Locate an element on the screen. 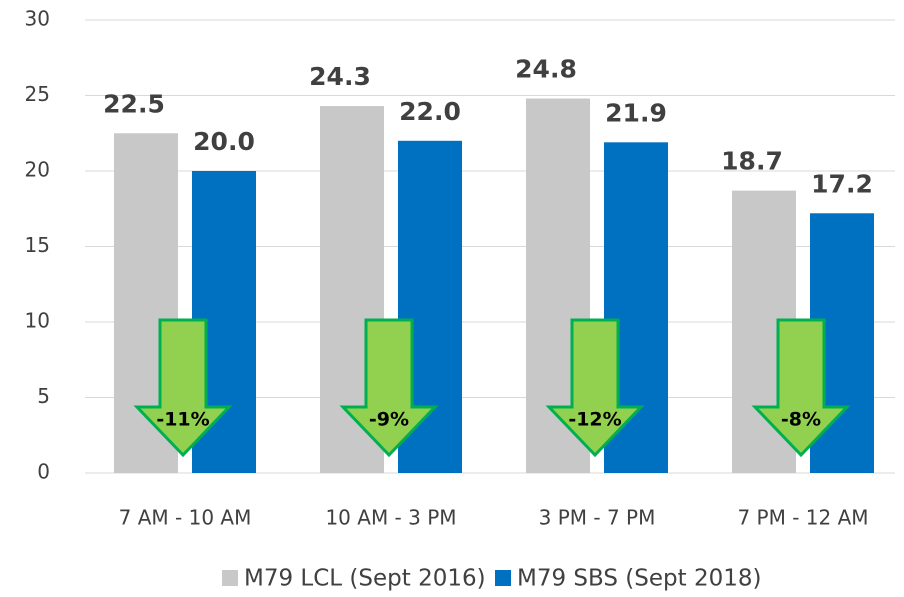 The height and width of the screenshot is (597, 904). y-tick-label: 30 is located at coordinates (37, 19).